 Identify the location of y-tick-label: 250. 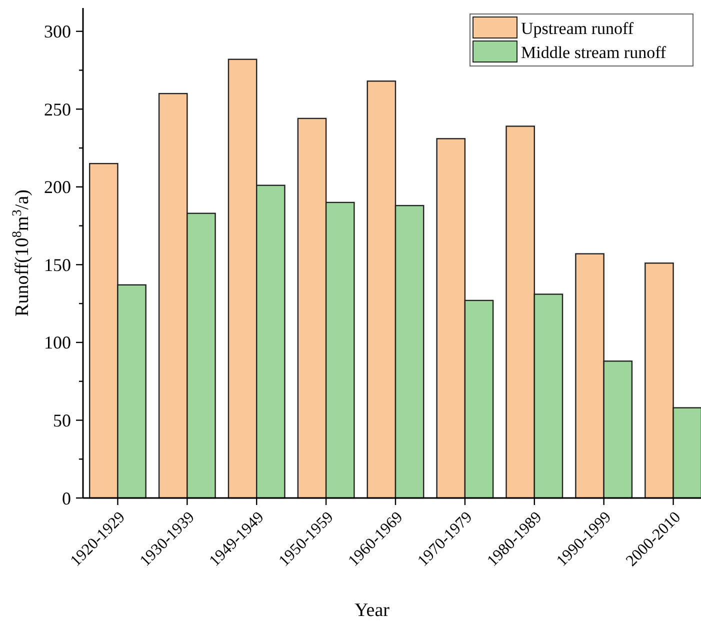
(57, 109).